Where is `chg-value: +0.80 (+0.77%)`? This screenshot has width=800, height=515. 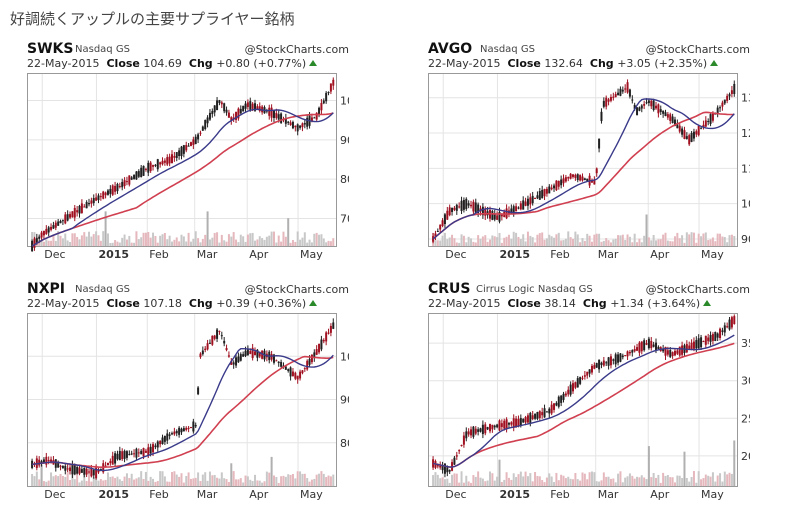
chg-value: +0.80 (+0.77%) is located at coordinates (261, 63).